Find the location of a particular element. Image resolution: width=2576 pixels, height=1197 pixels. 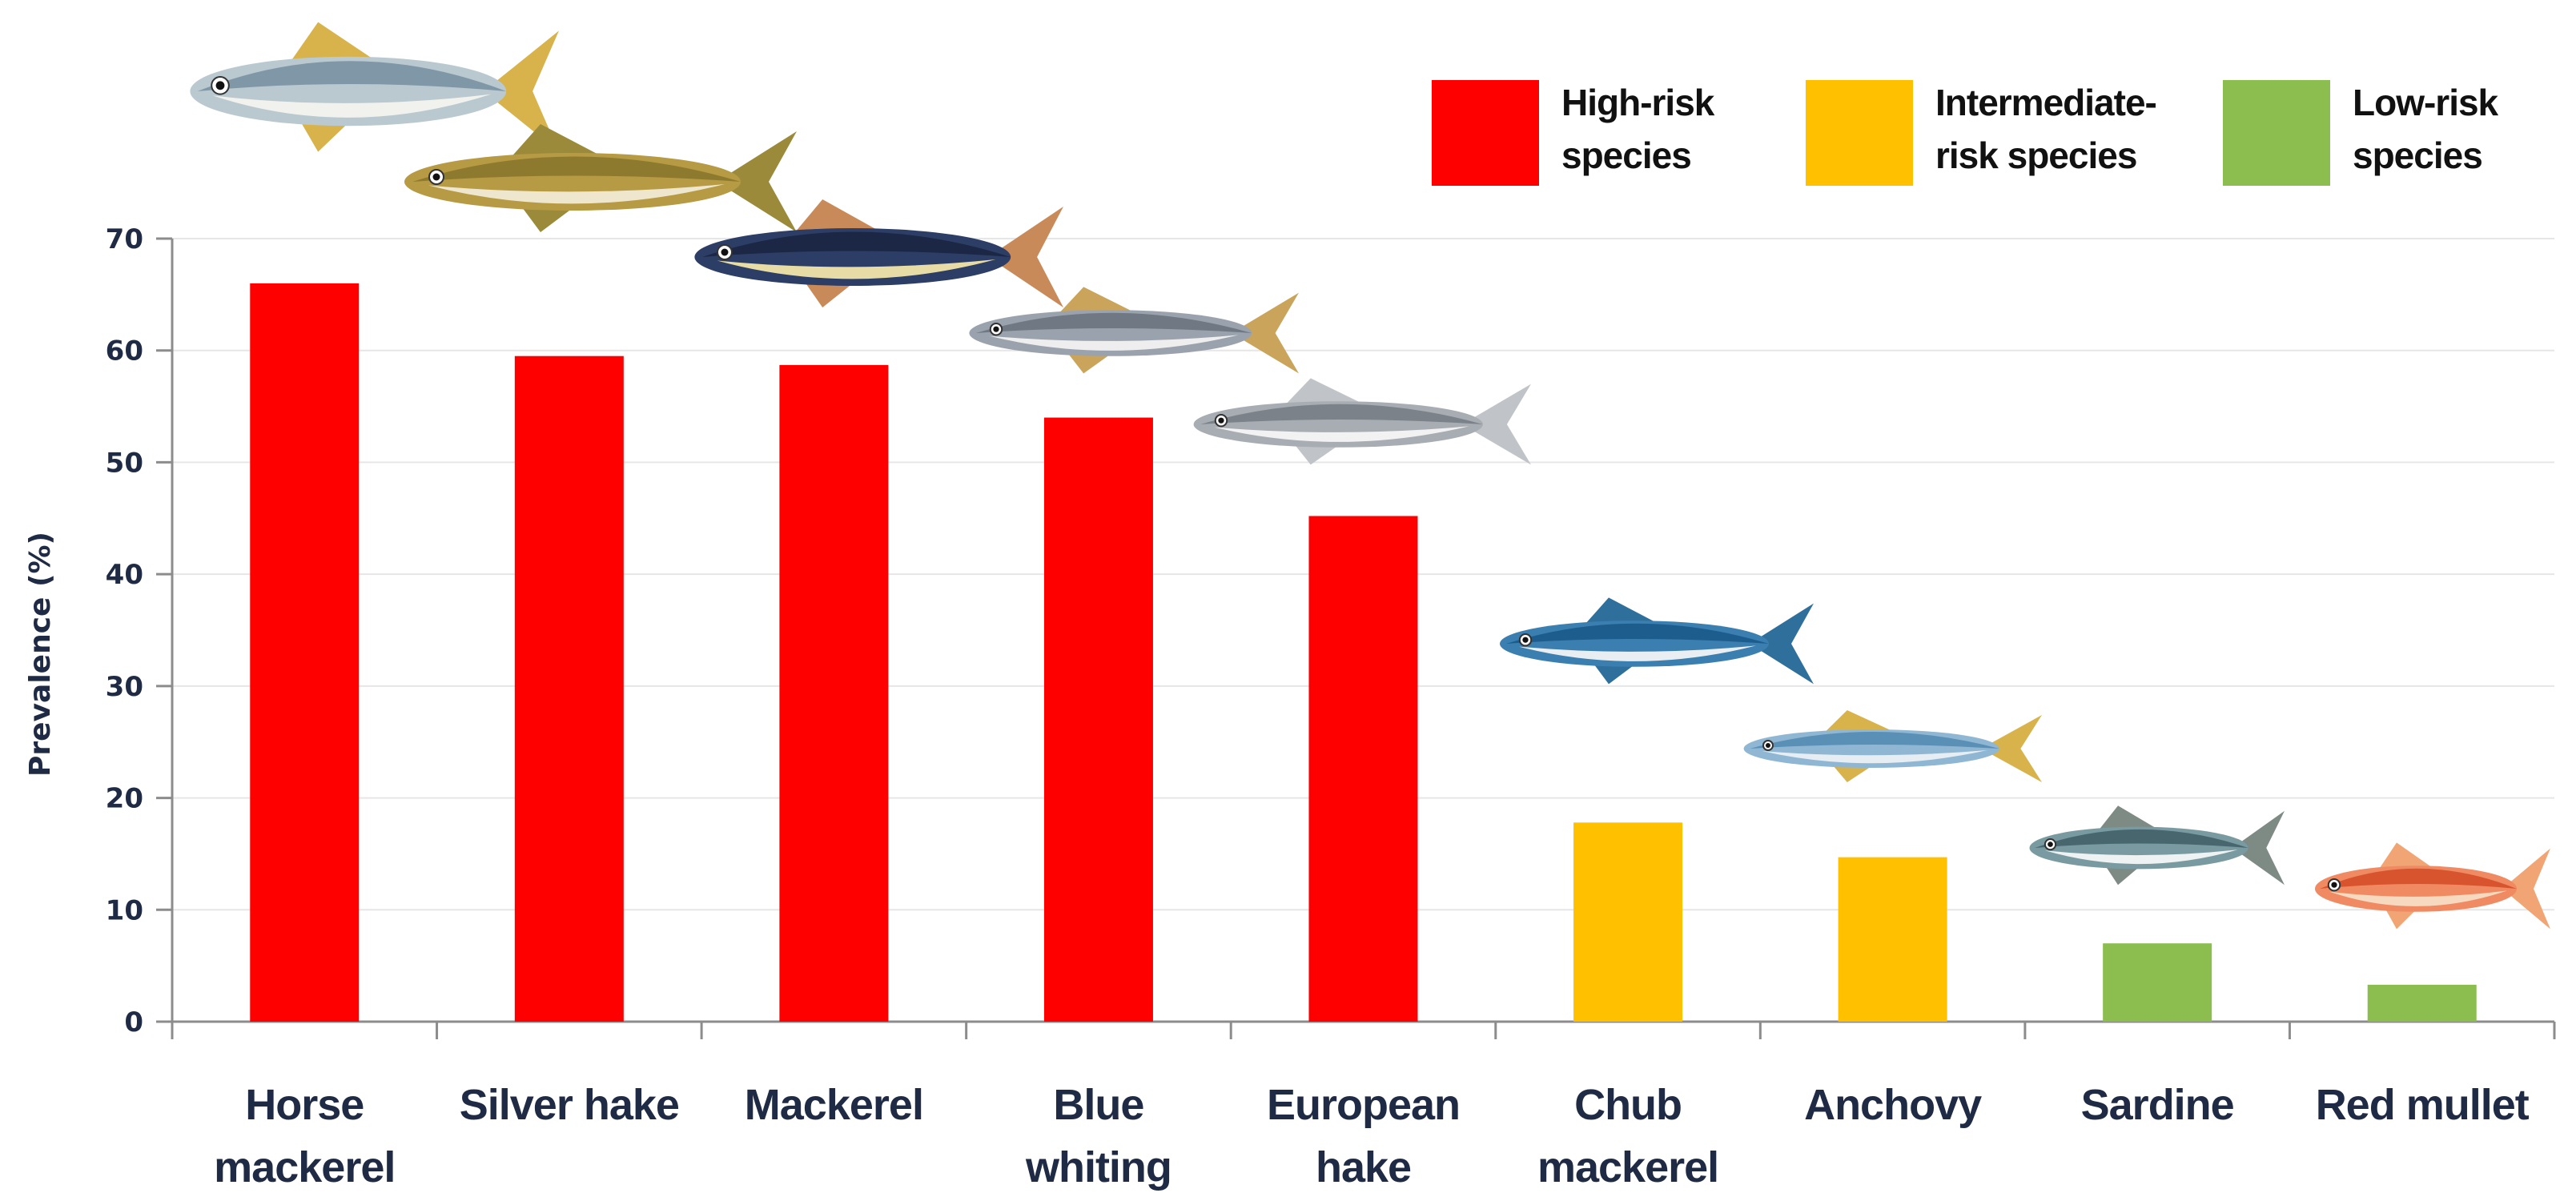

mackerel-icon is located at coordinates (878, 253).